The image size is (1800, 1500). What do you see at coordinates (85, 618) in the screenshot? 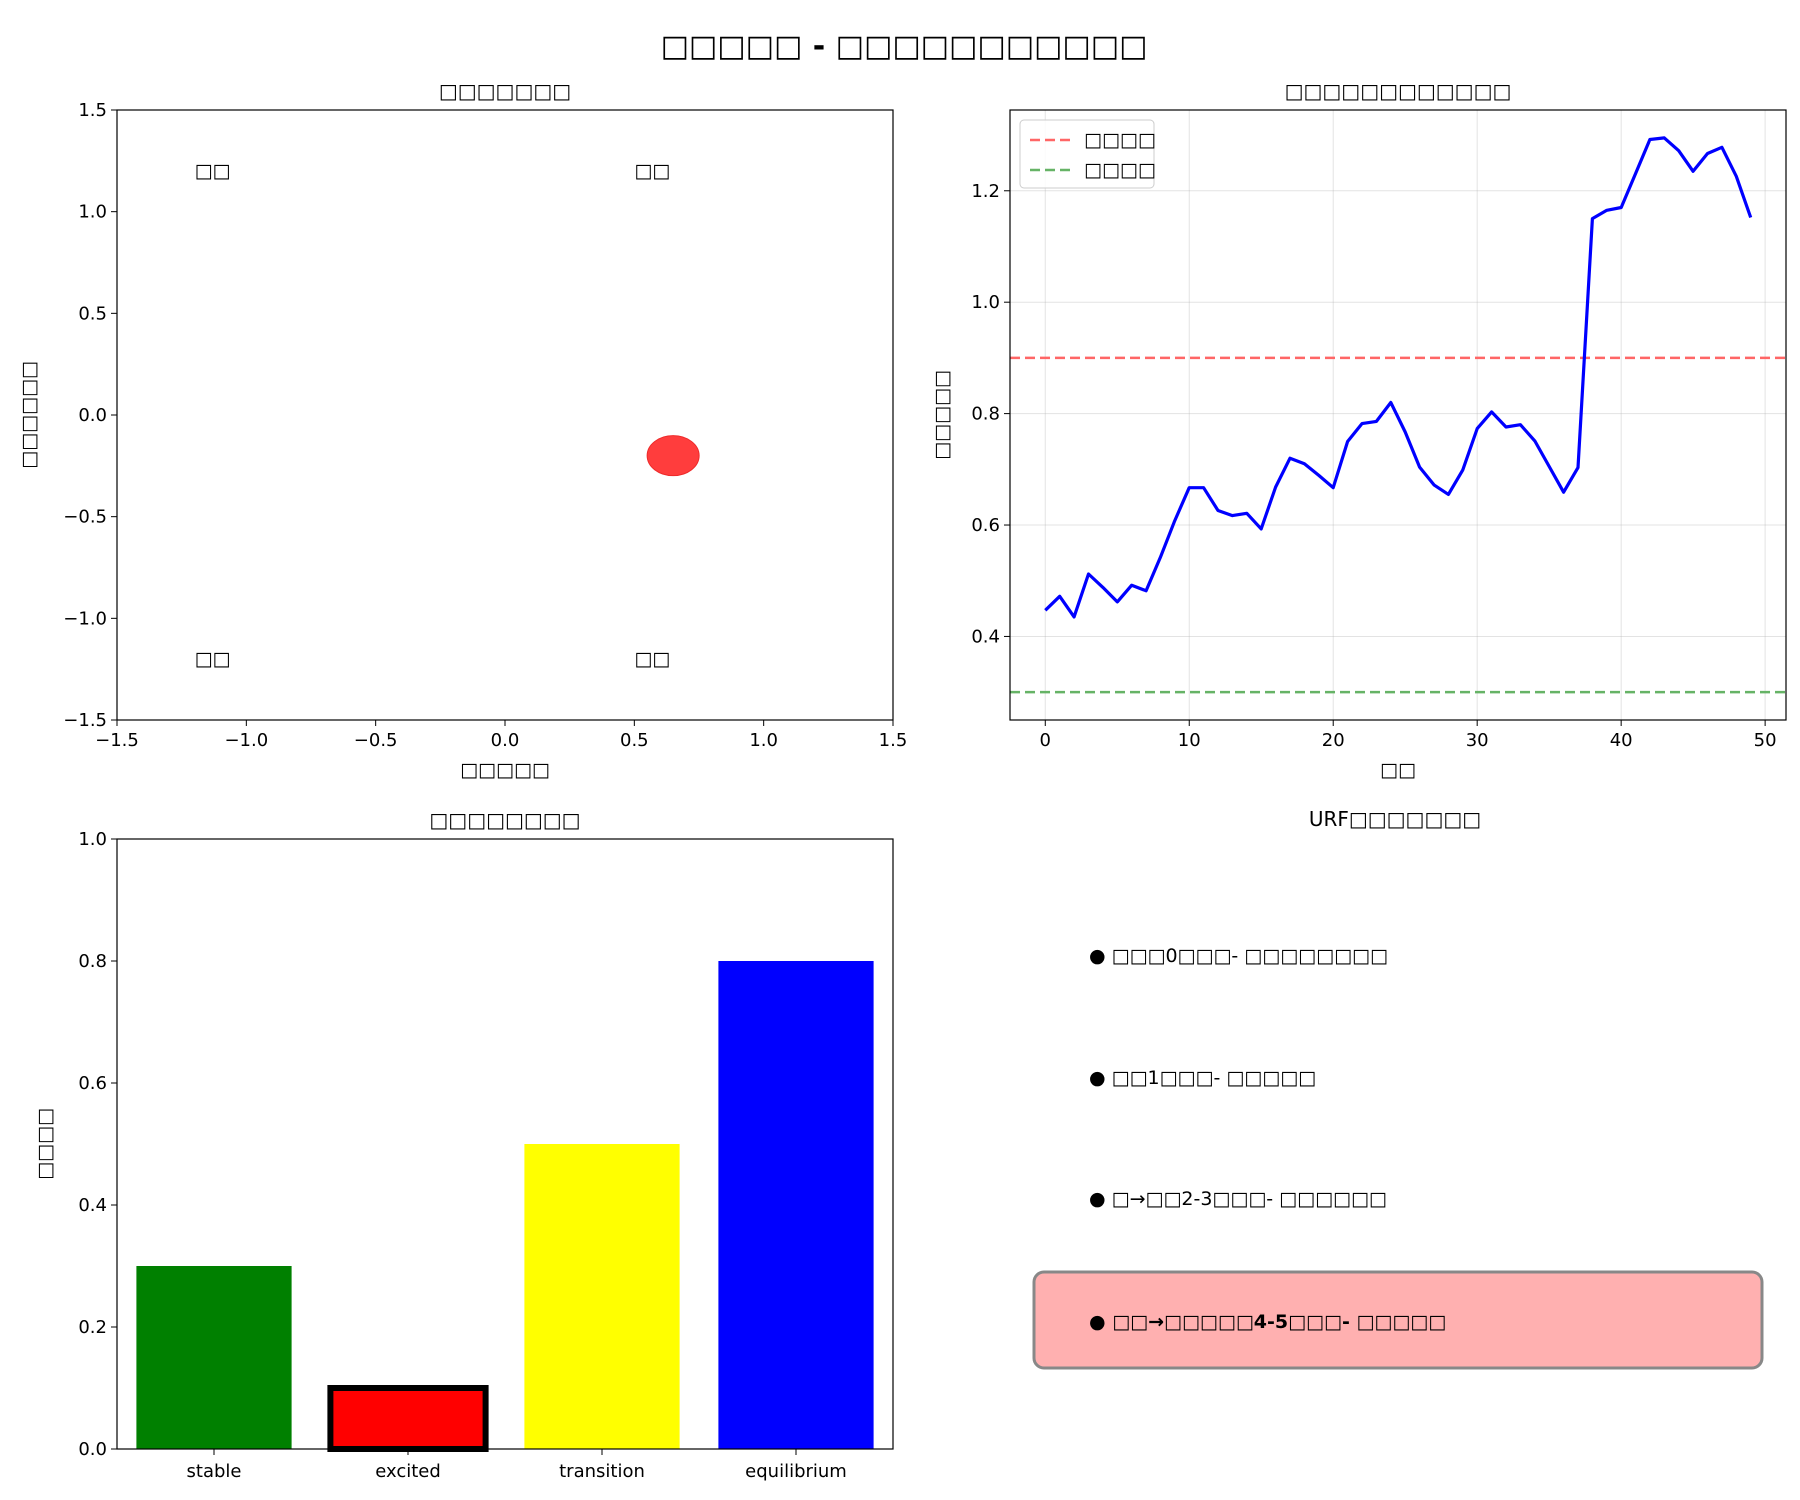
I see `y-tick-label: −1.0` at bounding box center [85, 618].